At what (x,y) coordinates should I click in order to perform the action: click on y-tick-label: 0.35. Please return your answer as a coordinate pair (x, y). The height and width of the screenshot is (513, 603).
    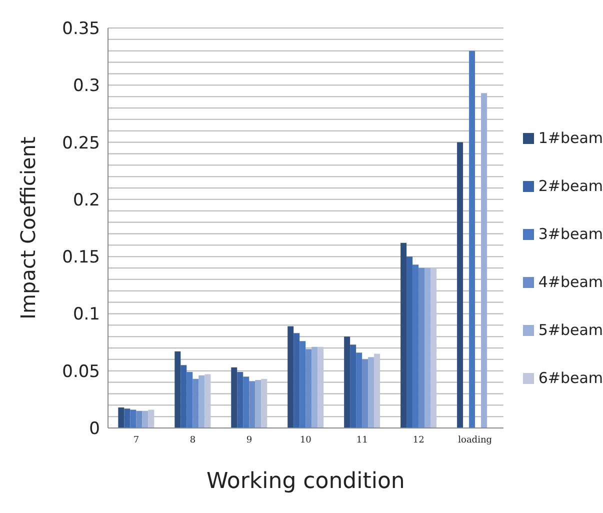
    Looking at the image, I should click on (81, 29).